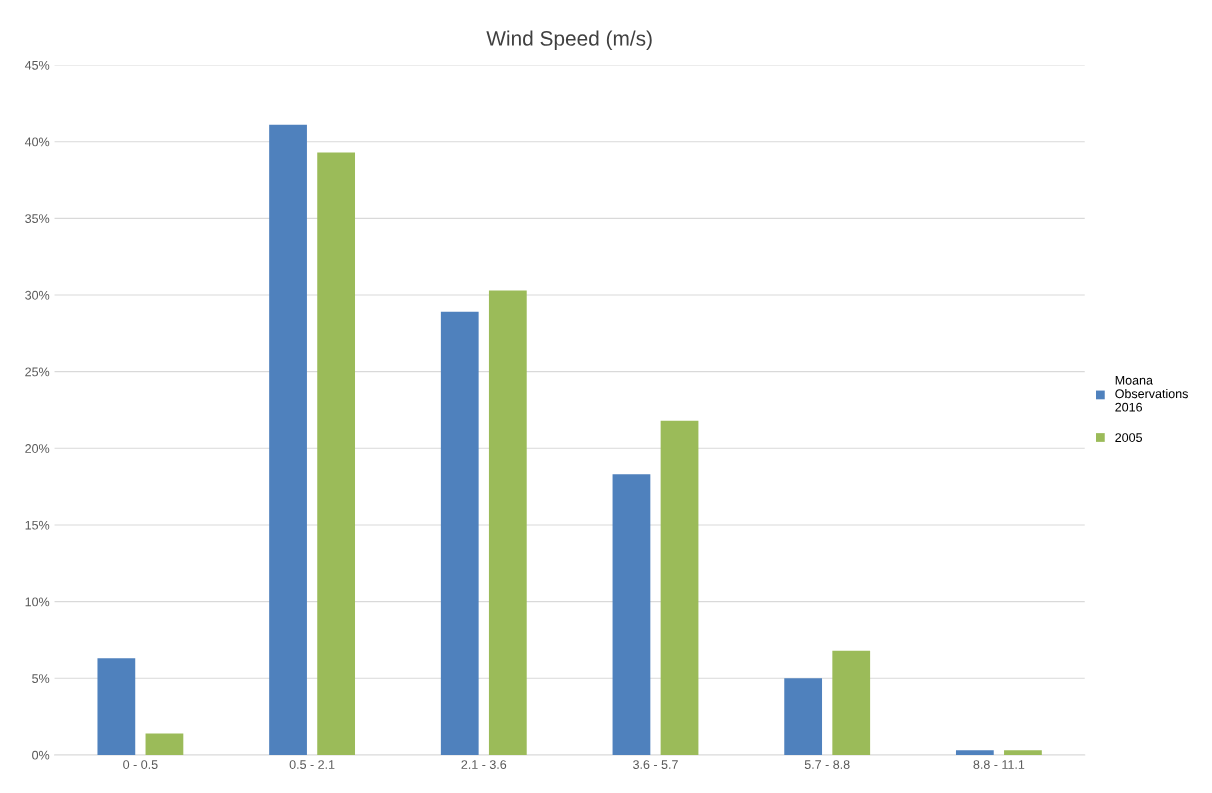 Image resolution: width=1212 pixels, height=793 pixels. What do you see at coordinates (140, 764) in the screenshot?
I see `x-tick-label: 0 - 0.5` at bounding box center [140, 764].